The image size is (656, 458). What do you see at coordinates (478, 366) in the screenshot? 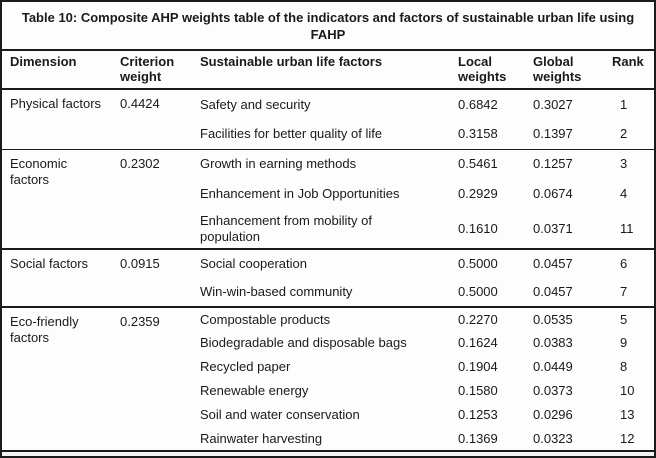
I see `local-weight-cell: 0.1904` at bounding box center [478, 366].